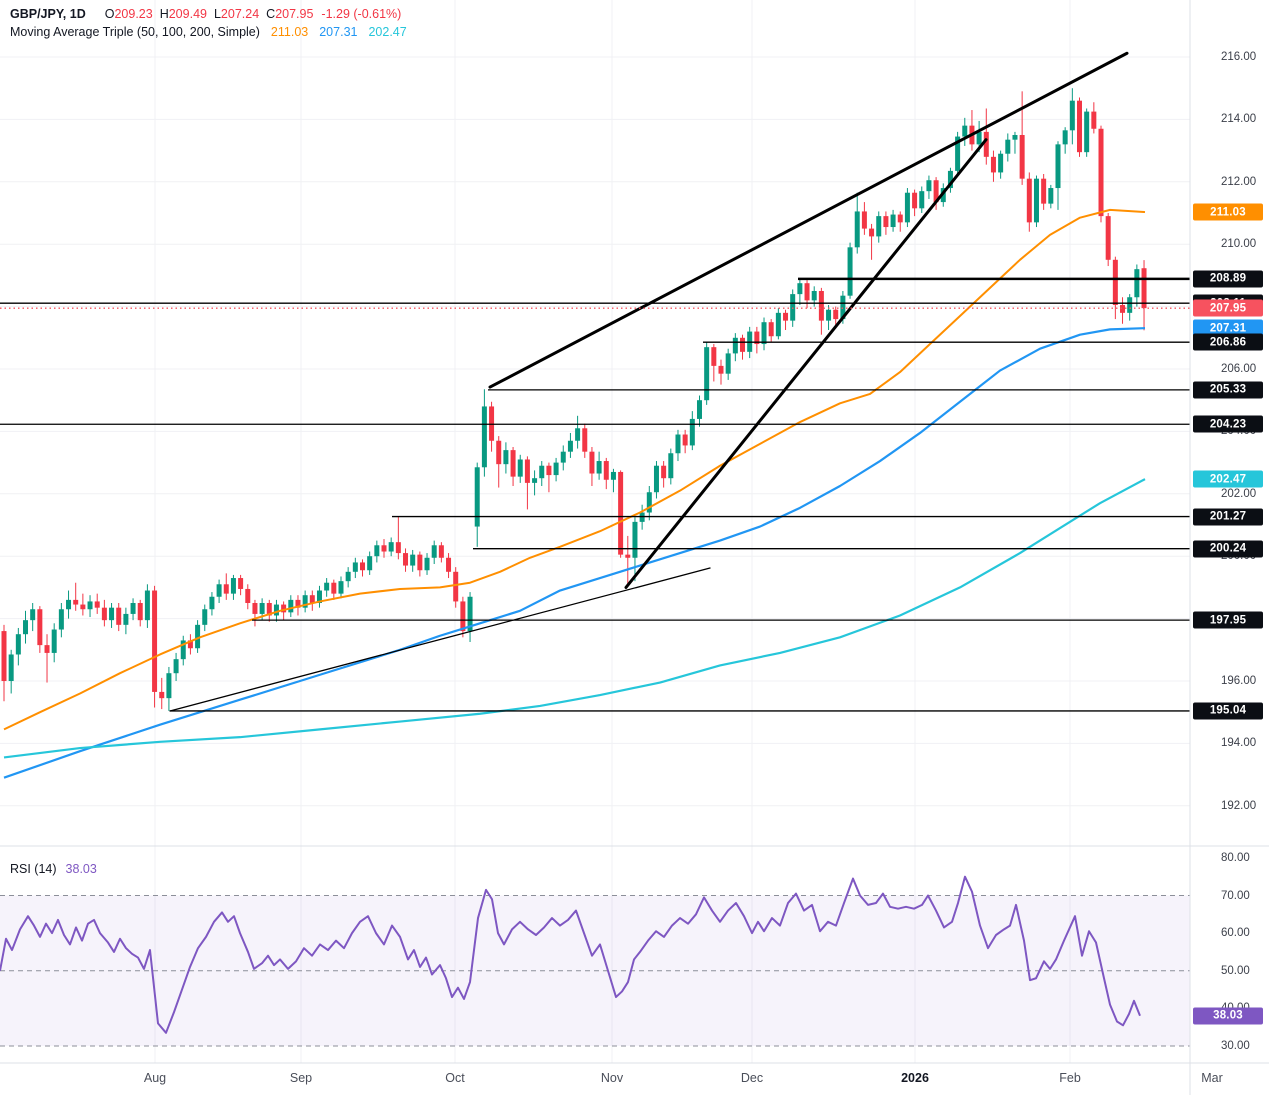  Describe the element at coordinates (81, 869) in the screenshot. I see `rsi-value: 38.03` at that location.